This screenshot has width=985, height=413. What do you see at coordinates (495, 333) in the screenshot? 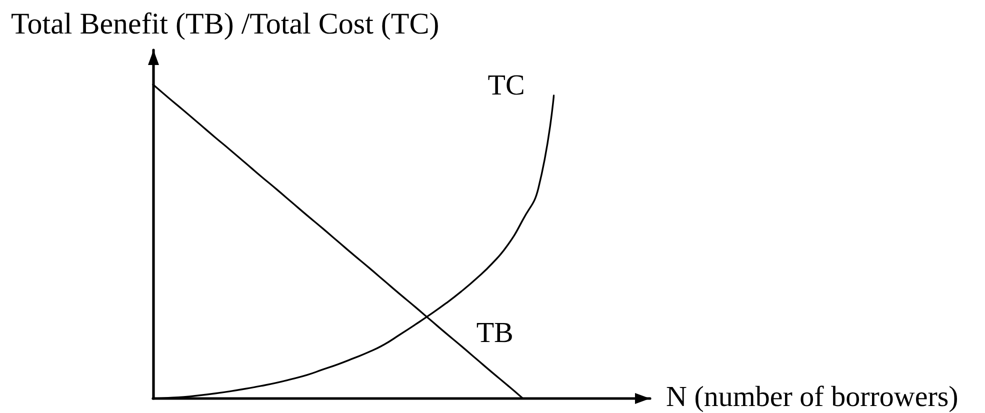
I see `series-label: TB` at bounding box center [495, 333].